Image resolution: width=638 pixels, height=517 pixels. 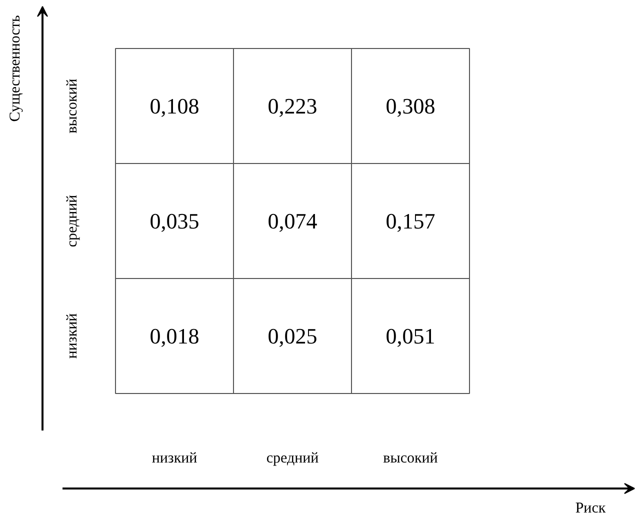 I want to click on x-tick-label: низкий, so click(x=175, y=458).